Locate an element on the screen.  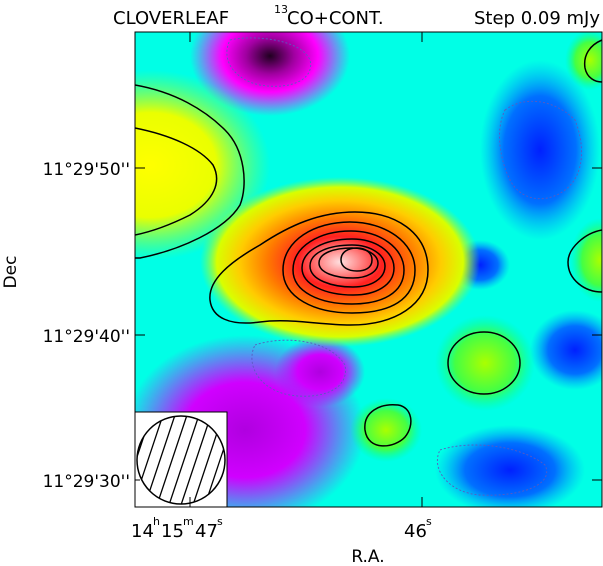
x-tick-hours-unit: h is located at coordinates (156, 521).